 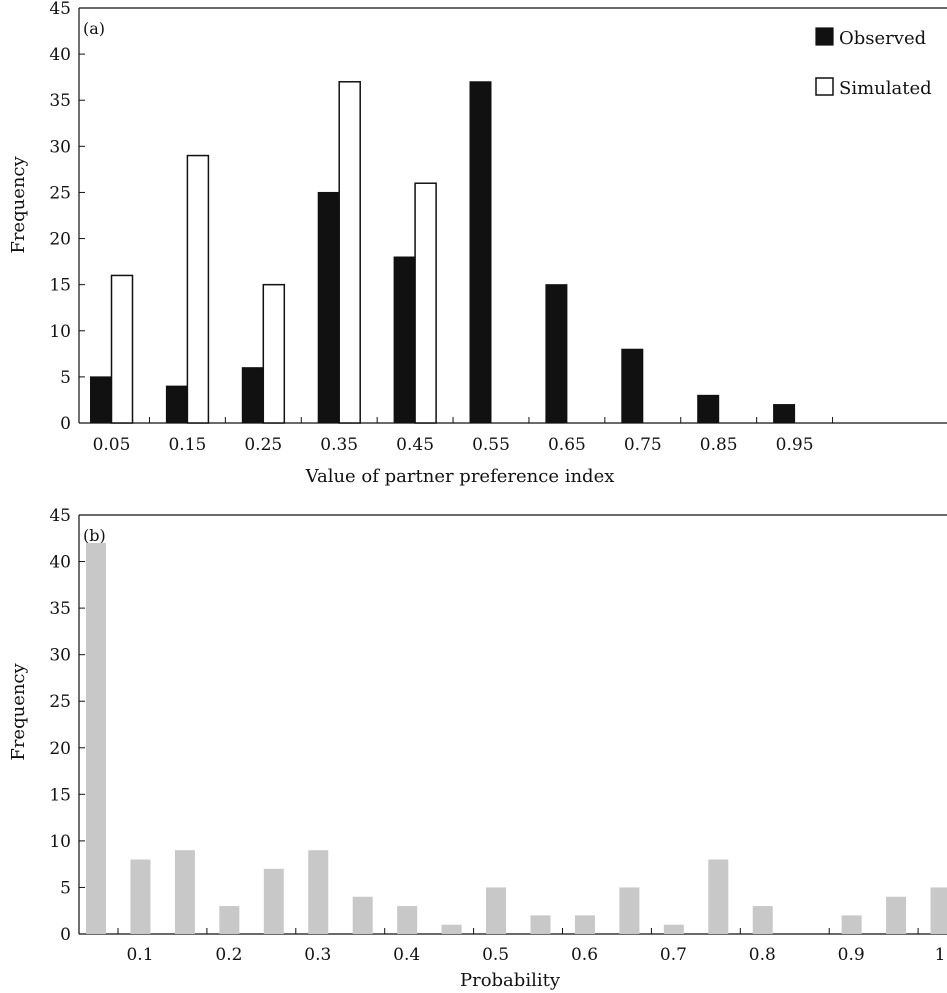 I want to click on panel-b-y-tick-label: 35, so click(x=60, y=609).